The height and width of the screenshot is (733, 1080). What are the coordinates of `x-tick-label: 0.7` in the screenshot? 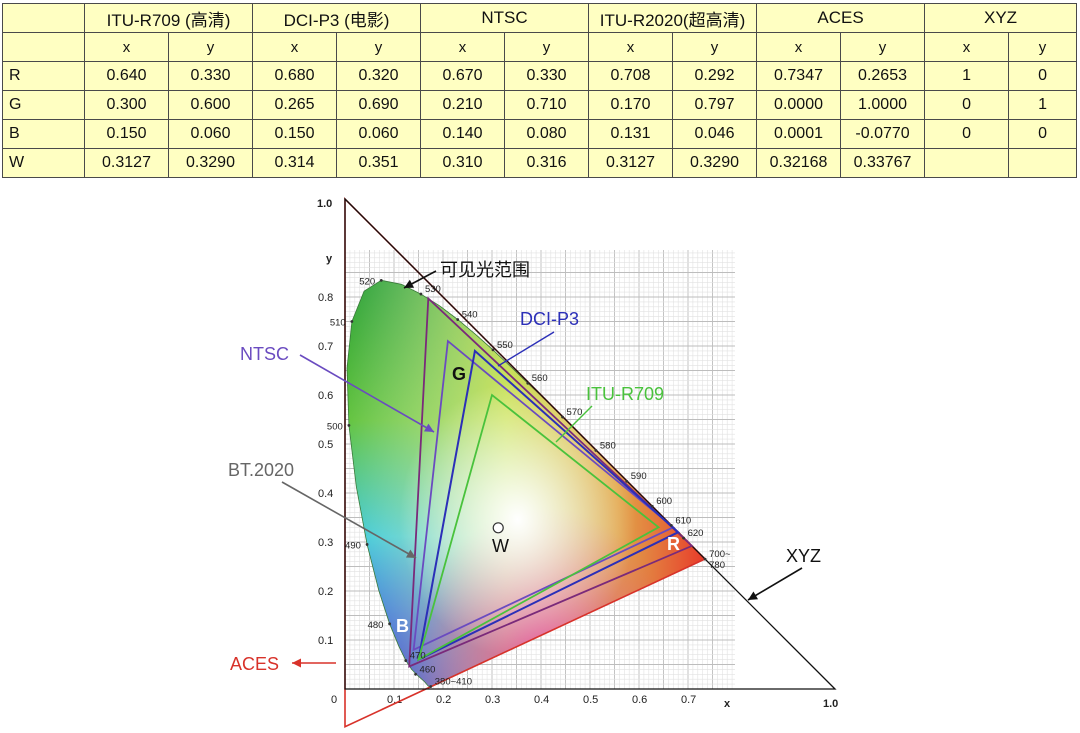 It's located at (688, 700).